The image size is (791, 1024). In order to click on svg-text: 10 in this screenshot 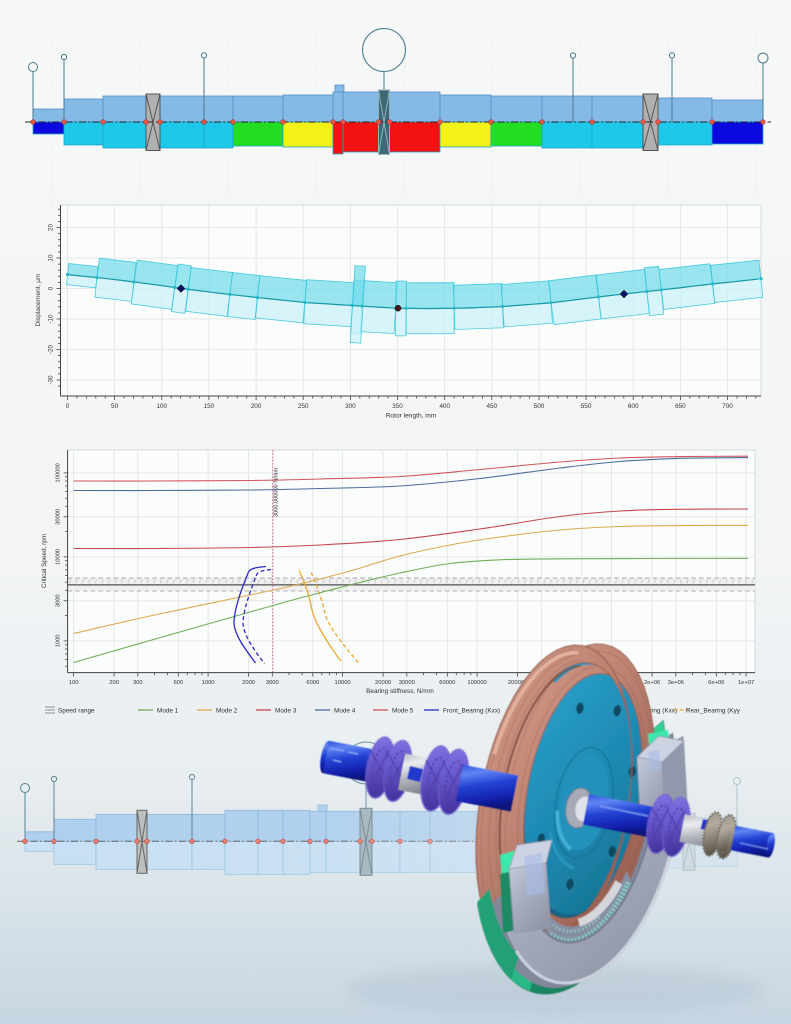, I will do `click(51, 258)`.